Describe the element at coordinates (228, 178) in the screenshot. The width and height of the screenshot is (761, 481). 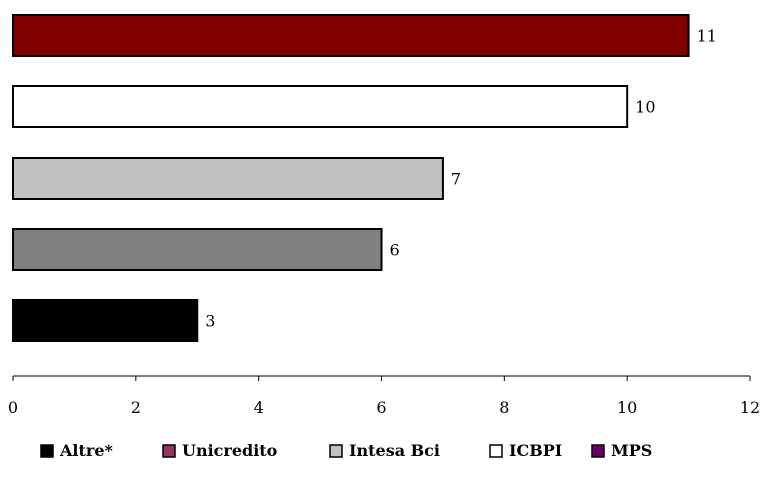
I see `bar-intesa-bci` at that location.